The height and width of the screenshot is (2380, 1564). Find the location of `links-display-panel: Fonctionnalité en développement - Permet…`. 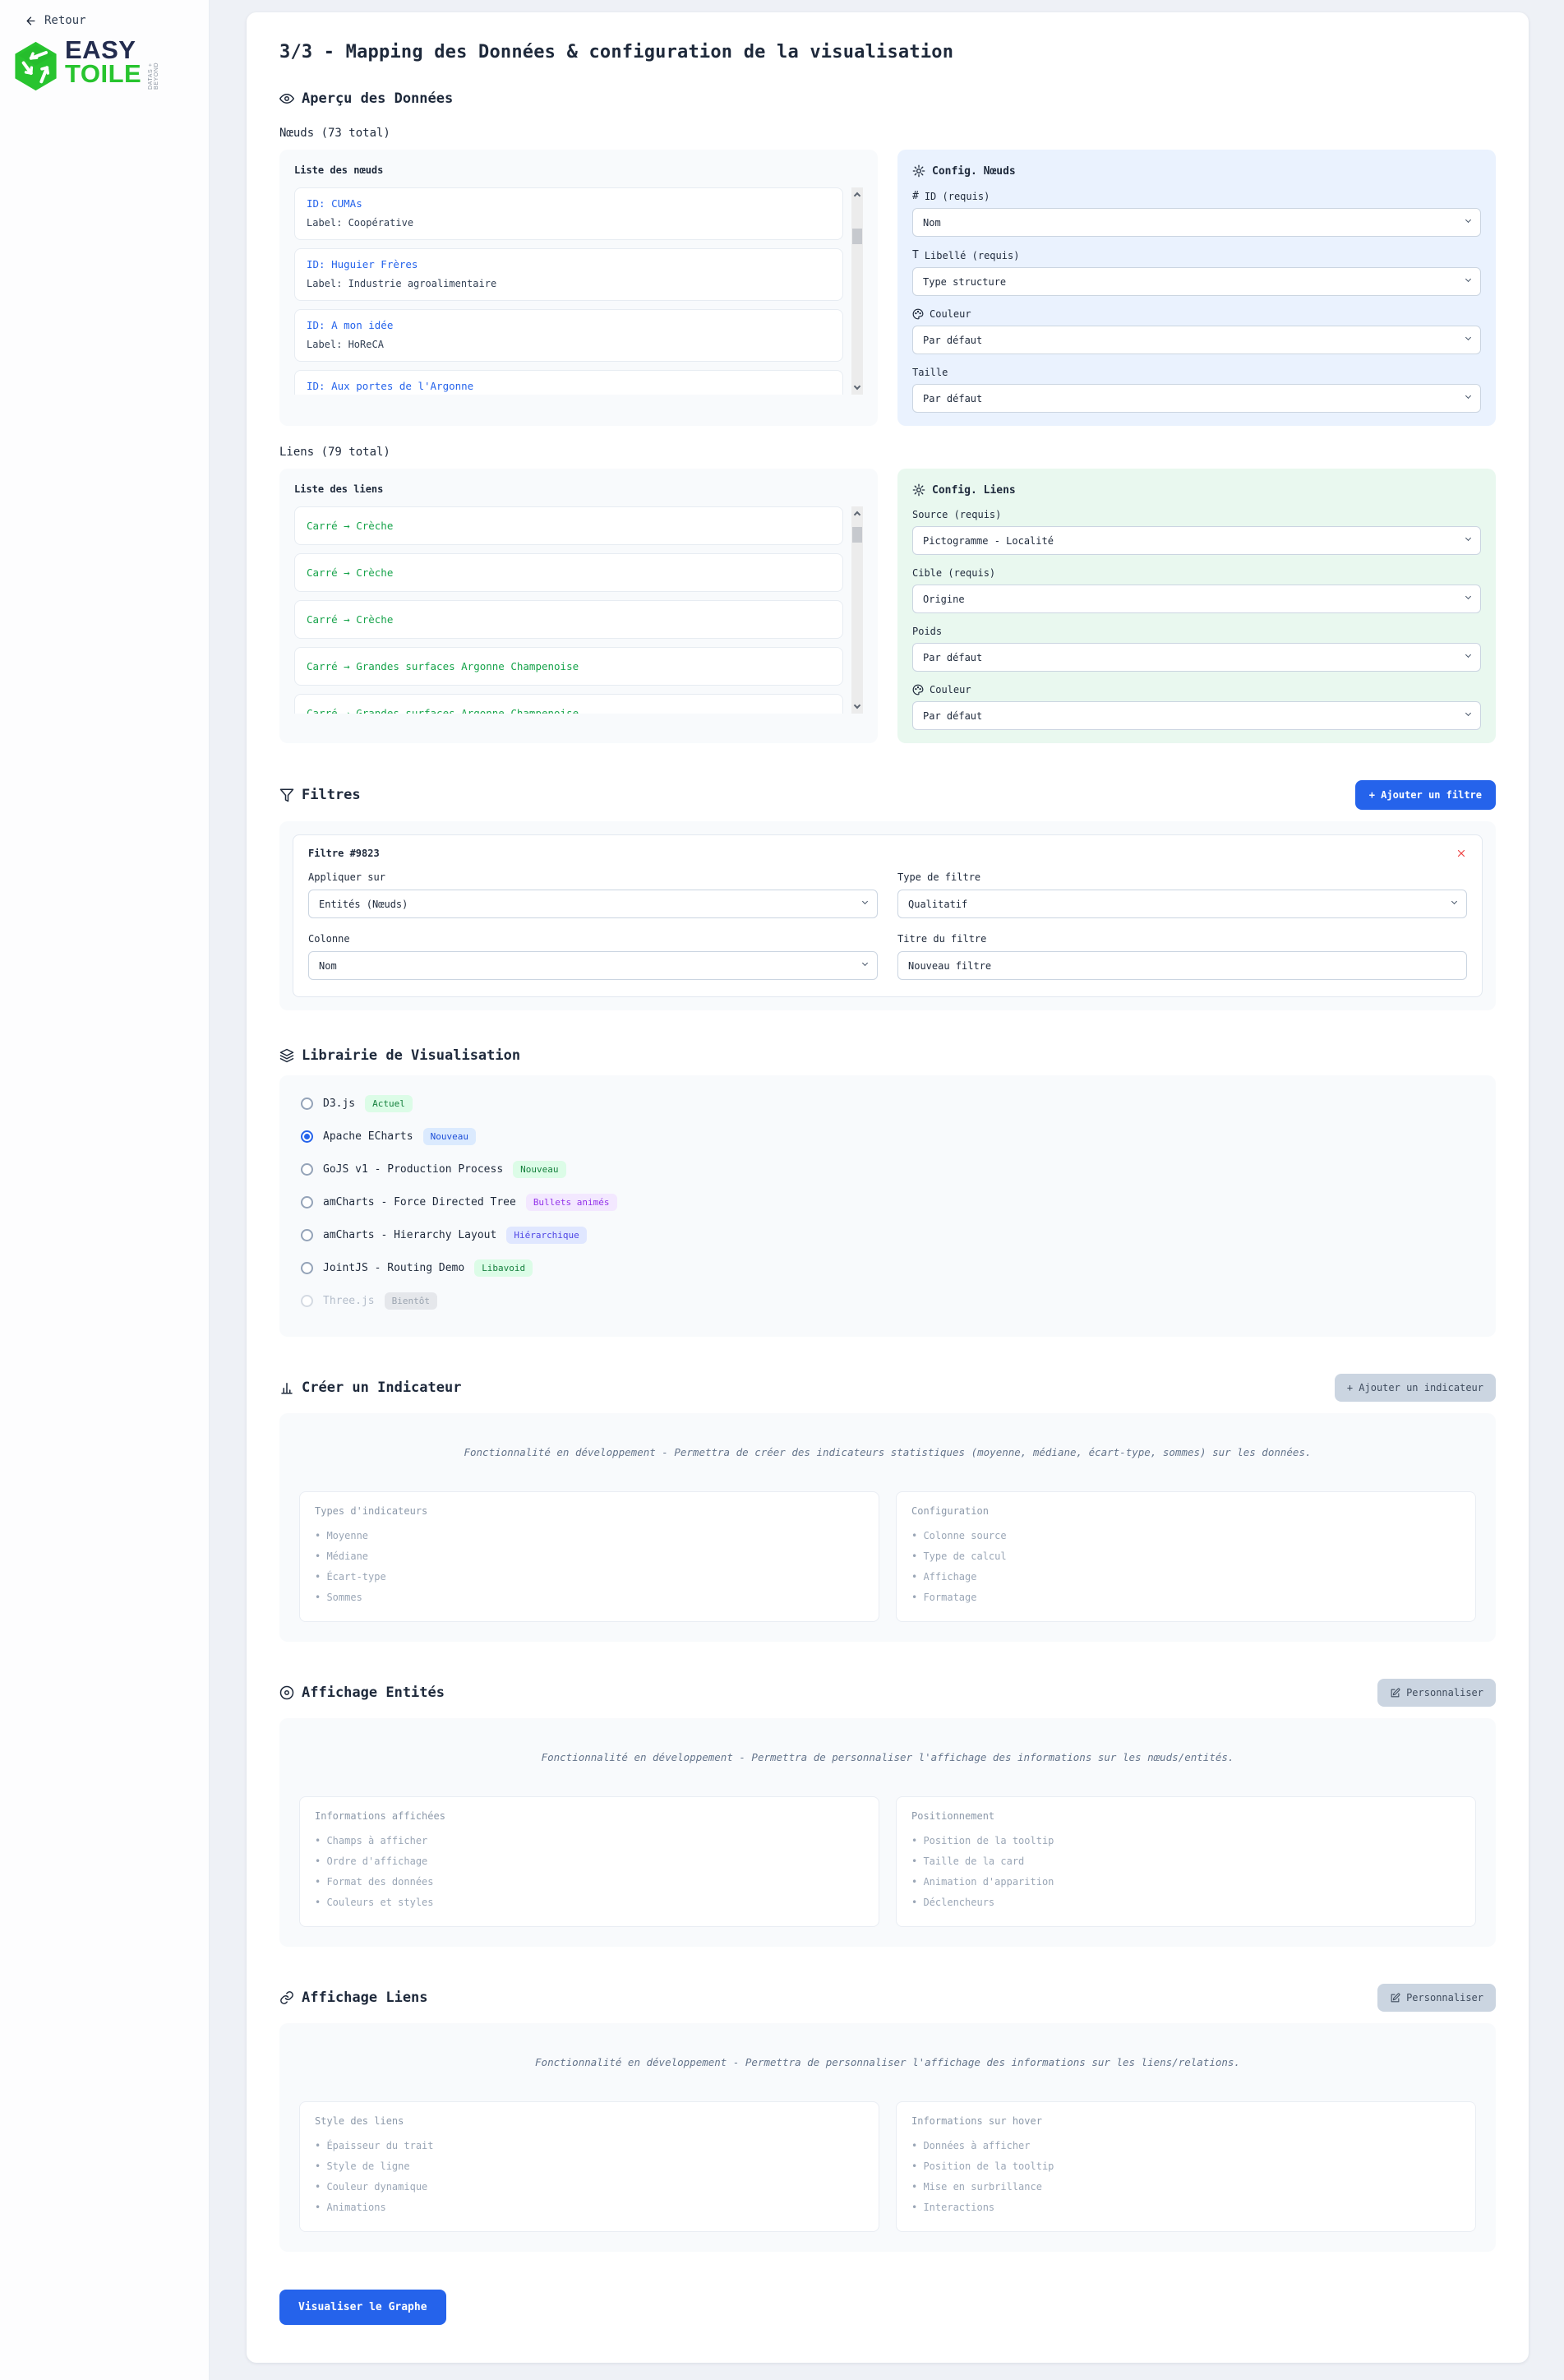

links-display-panel: Fonctionnalité en développement - Permet… is located at coordinates (887, 2137).